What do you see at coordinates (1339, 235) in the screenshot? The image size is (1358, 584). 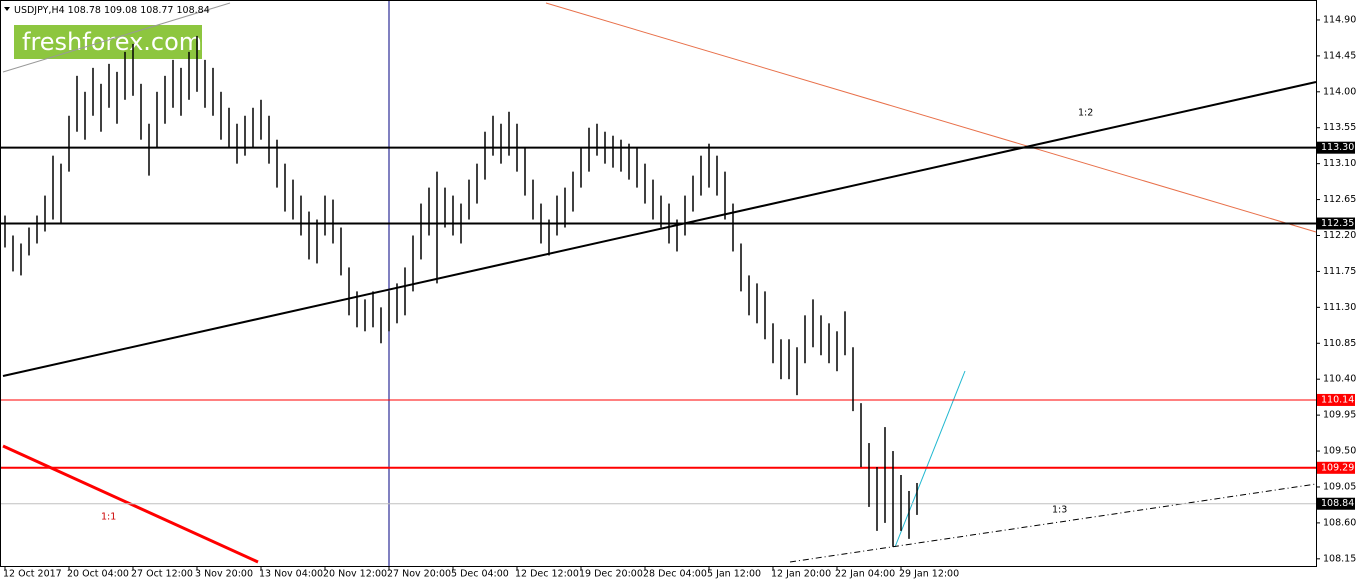 I see `y-tick-label: 112.20` at bounding box center [1339, 235].